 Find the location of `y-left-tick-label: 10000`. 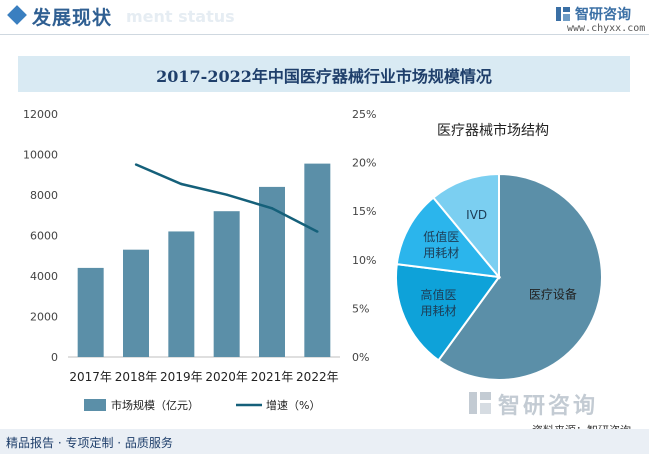

y-left-tick-label: 10000 is located at coordinates (40, 155).